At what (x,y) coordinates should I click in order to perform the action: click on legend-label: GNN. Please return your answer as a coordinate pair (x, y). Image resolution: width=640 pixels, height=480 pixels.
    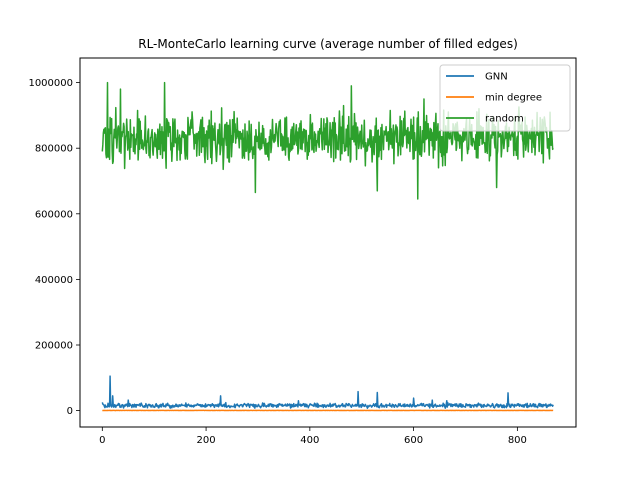
    Looking at the image, I should click on (496, 77).